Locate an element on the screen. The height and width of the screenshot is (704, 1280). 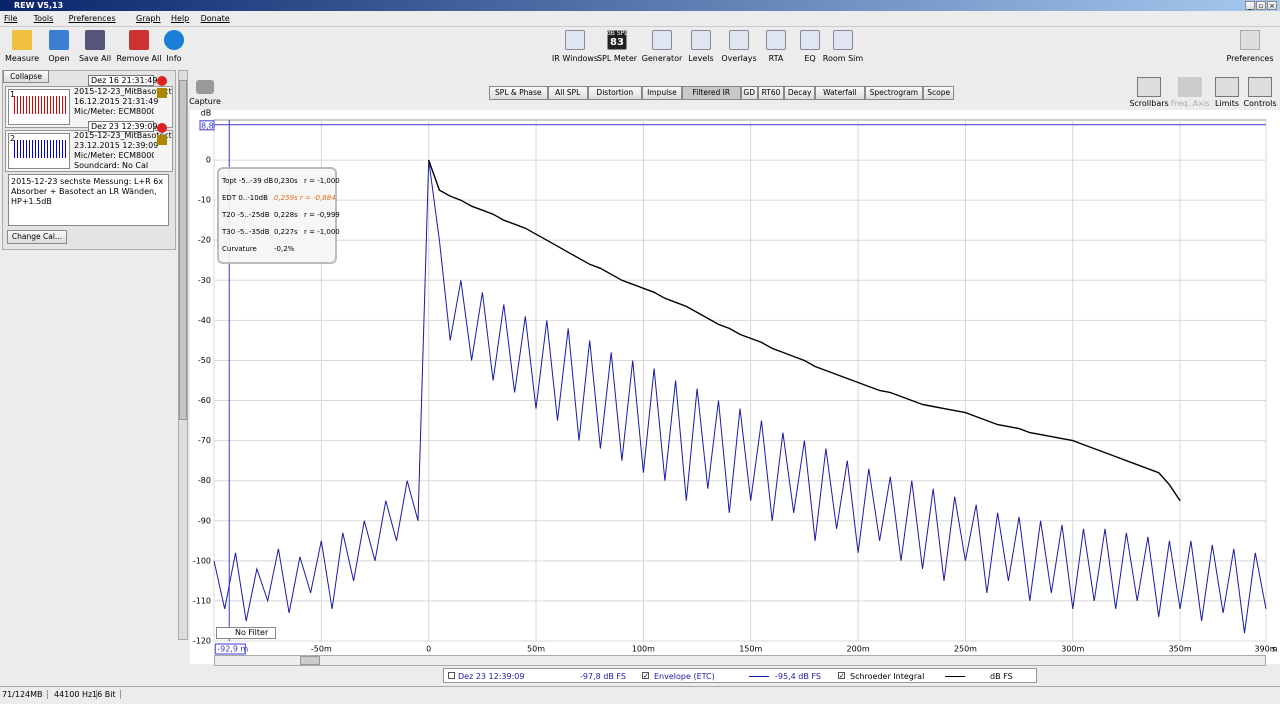
legend-checkbox is located at coordinates (451, 675).